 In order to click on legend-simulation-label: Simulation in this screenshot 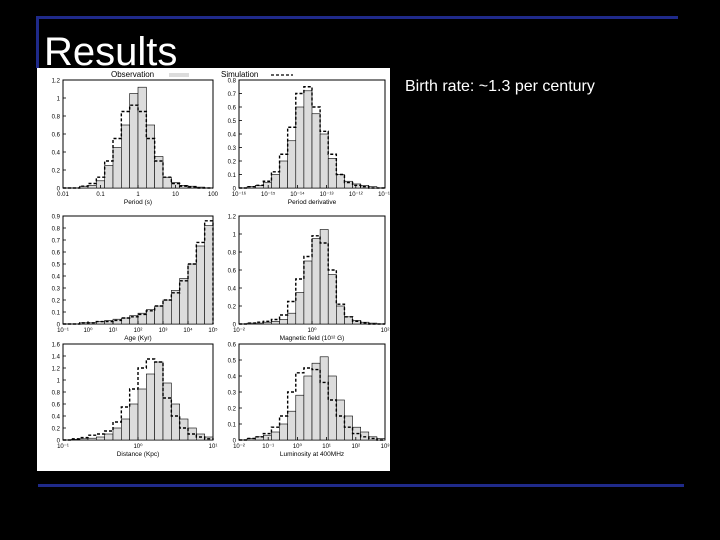, I will do `click(239, 74)`.